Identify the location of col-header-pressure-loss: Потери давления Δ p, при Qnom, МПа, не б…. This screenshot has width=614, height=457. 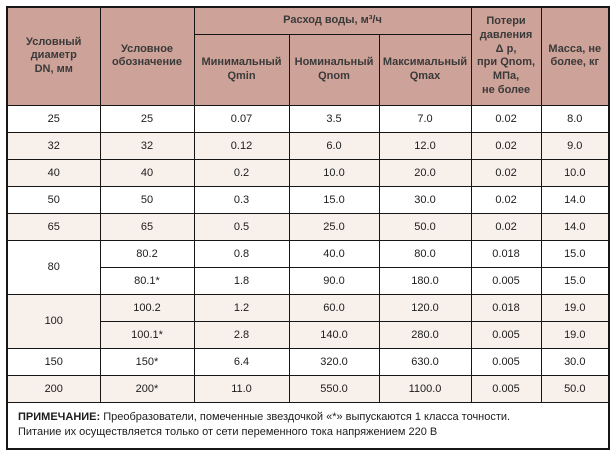
(506, 56).